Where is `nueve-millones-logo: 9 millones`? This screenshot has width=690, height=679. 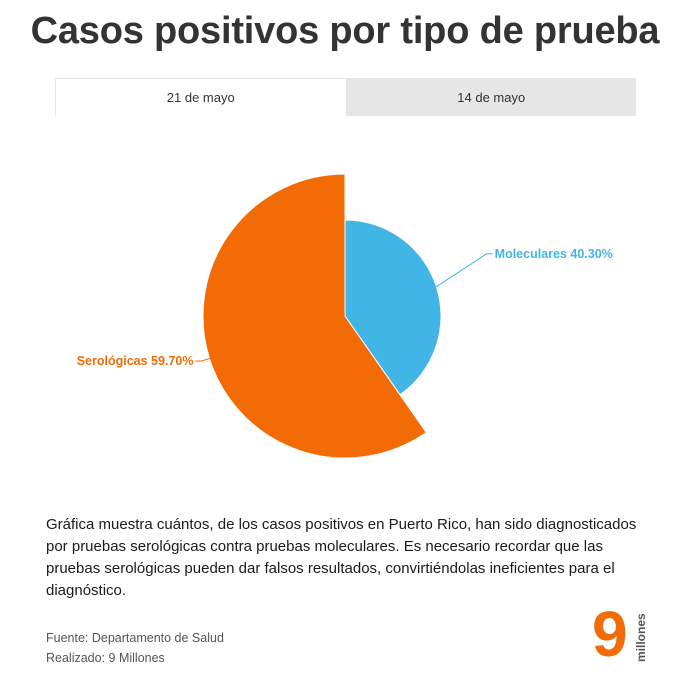
nueve-millones-logo: 9 millones is located at coordinates (620, 631).